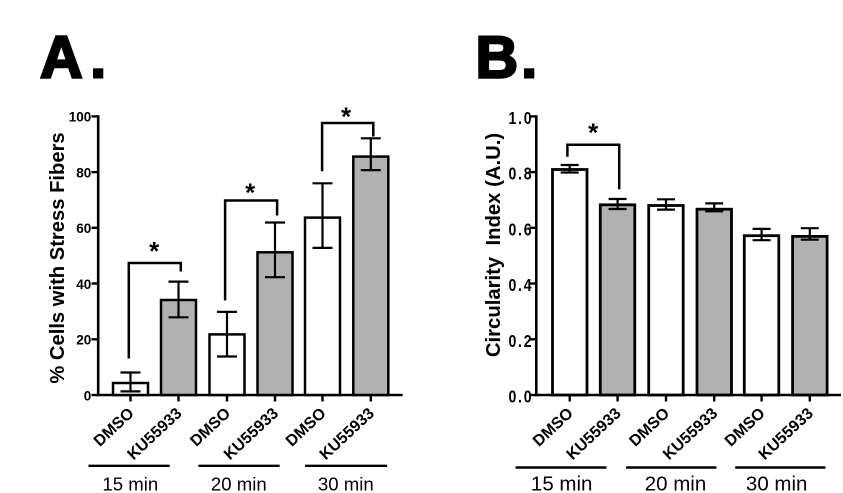 The image size is (843, 493). I want to click on svg-text: Circularity Index (A.U.), so click(494, 245).